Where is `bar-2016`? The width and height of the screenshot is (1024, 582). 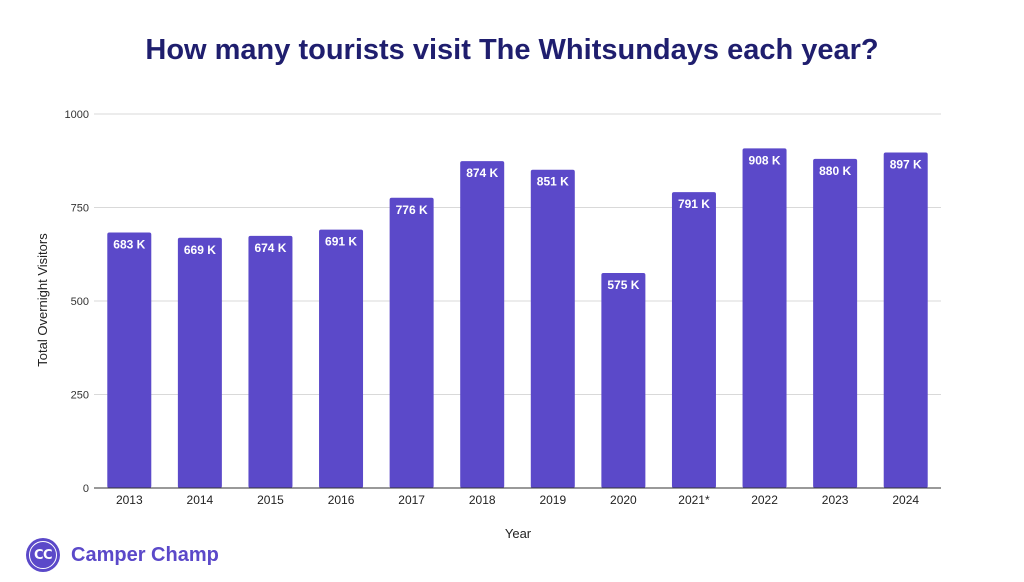 bar-2016 is located at coordinates (341, 359).